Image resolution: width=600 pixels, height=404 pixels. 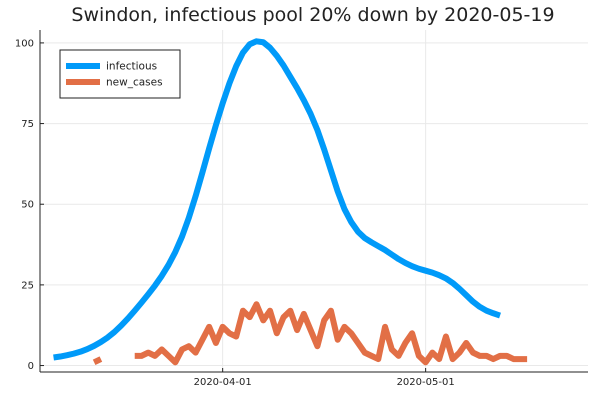 What do you see at coordinates (426, 382) in the screenshot?
I see `x-tick-label: 2020-05-01` at bounding box center [426, 382].